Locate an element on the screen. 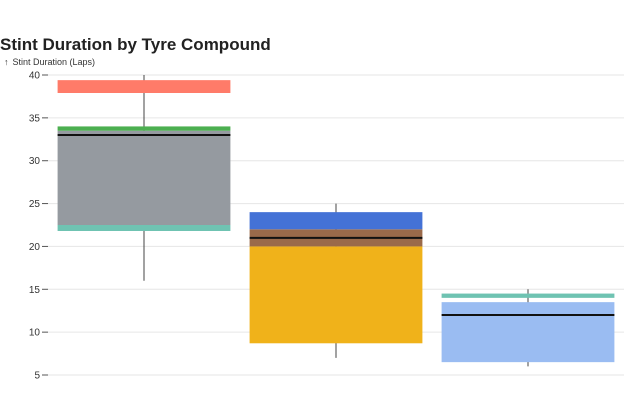 Image resolution: width=640 pixels, height=400 pixels. y-tick-label: 5 is located at coordinates (37, 376).